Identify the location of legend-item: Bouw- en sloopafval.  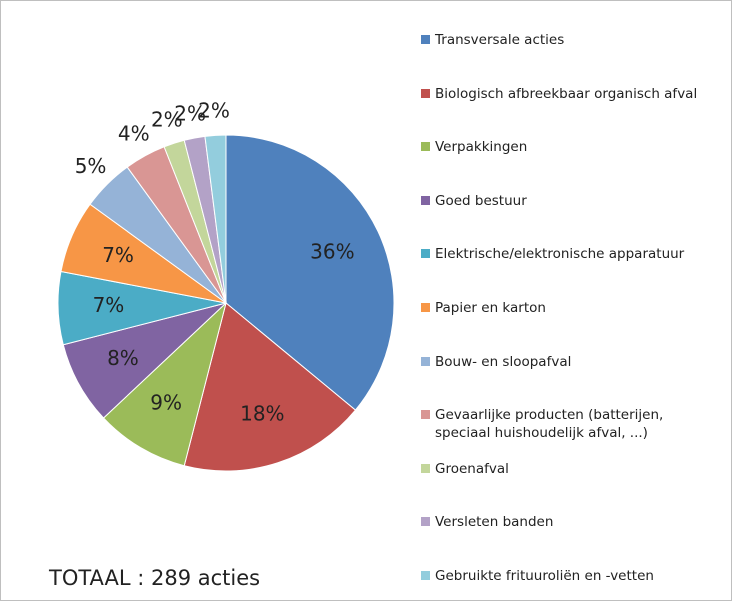
(571, 362).